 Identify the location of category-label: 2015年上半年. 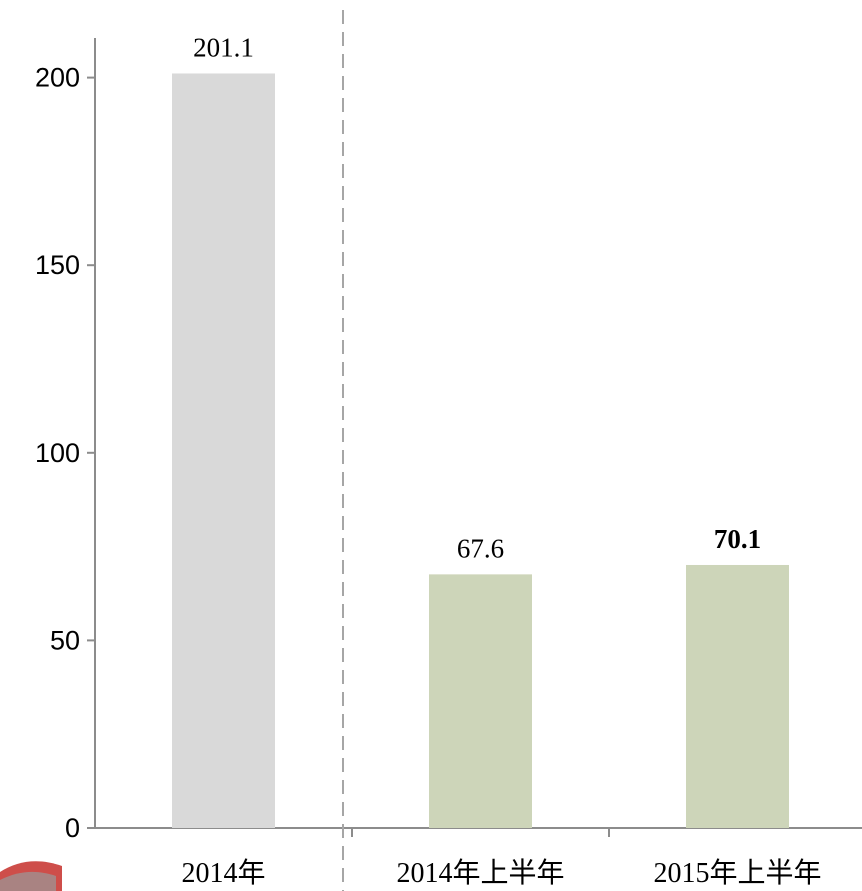
(737, 873).